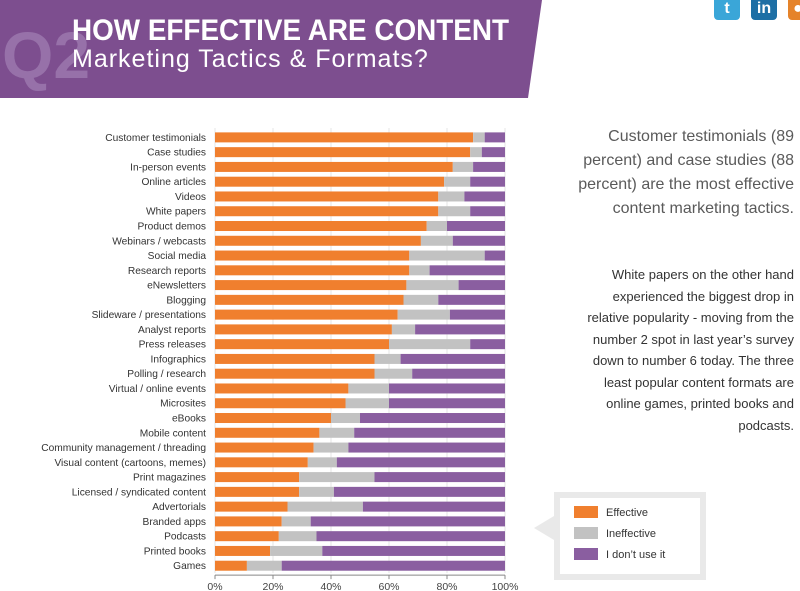 This screenshot has height=591, width=800. I want to click on legend-swatch, so click(586, 554).